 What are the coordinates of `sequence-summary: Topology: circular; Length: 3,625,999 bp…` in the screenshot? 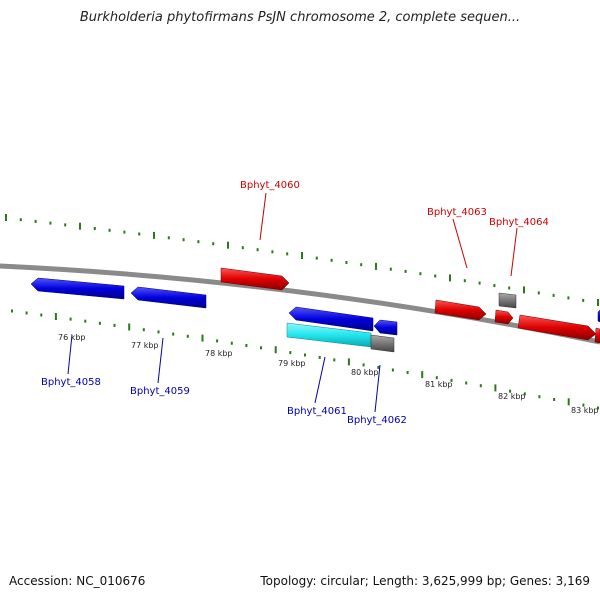 It's located at (425, 581).